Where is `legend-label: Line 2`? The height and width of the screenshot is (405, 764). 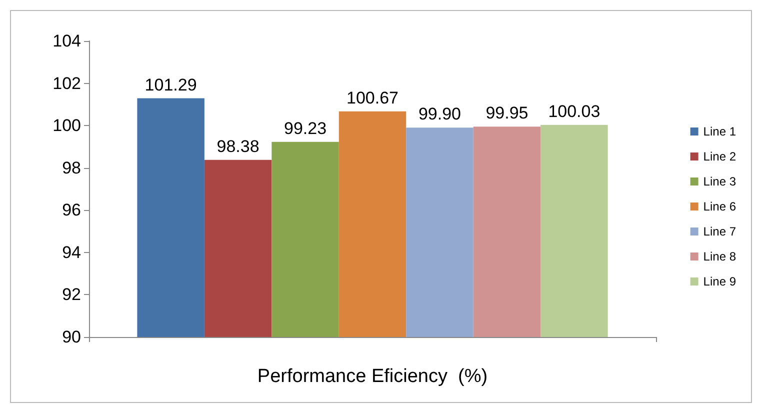 legend-label: Line 2 is located at coordinates (719, 157).